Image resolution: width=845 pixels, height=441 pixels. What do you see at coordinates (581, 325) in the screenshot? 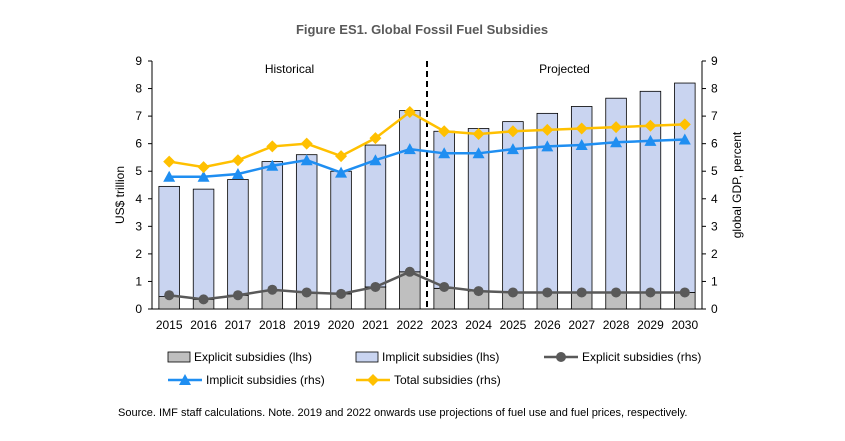
I see `x-tick-label: 2027` at bounding box center [581, 325].